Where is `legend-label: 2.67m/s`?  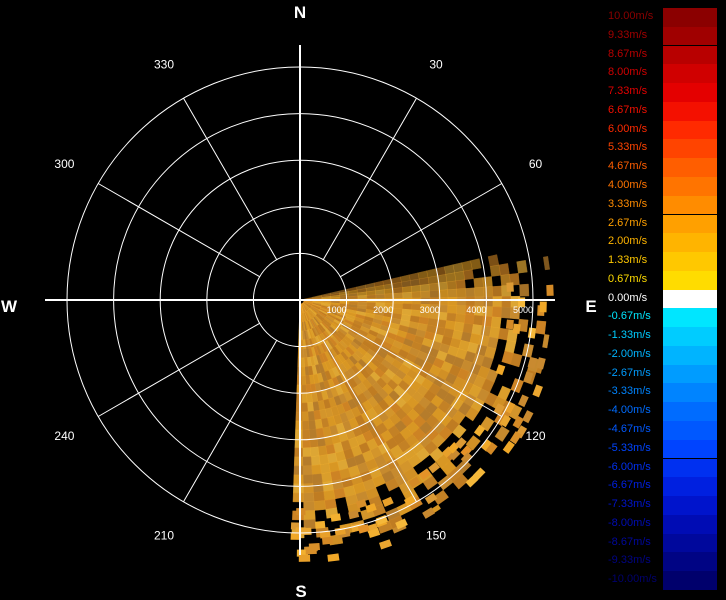 legend-label: 2.67m/s is located at coordinates (628, 222).